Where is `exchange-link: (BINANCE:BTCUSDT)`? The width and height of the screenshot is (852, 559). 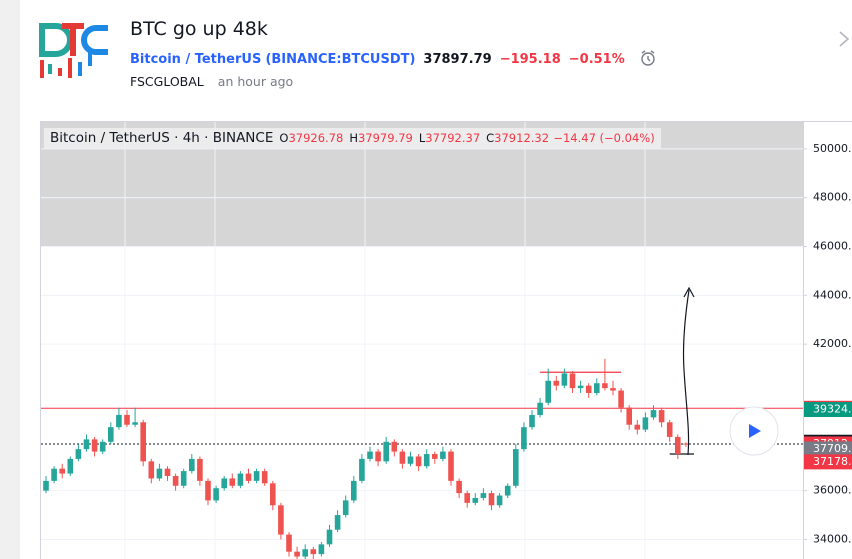
exchange-link: (BINANCE:BTCUSDT) is located at coordinates (340, 59).